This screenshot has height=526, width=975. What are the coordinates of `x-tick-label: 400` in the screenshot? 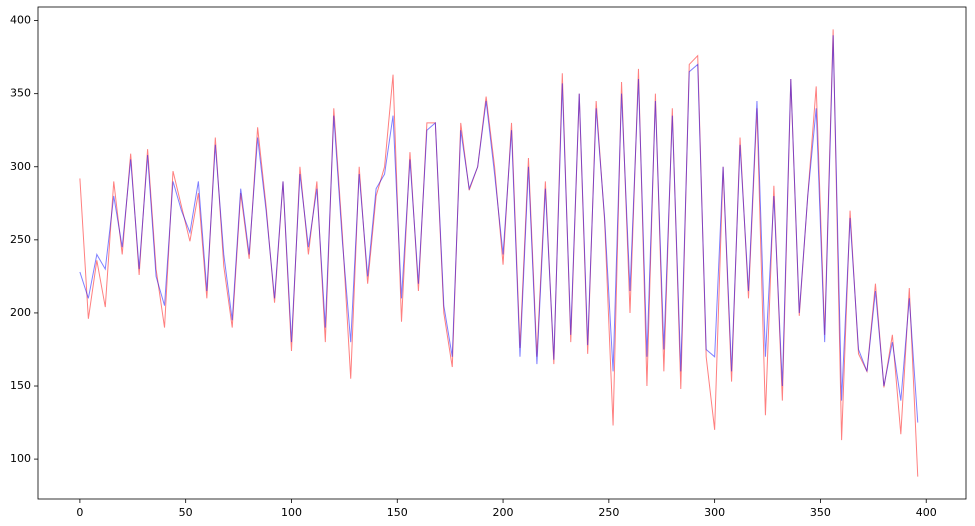 It's located at (926, 512).